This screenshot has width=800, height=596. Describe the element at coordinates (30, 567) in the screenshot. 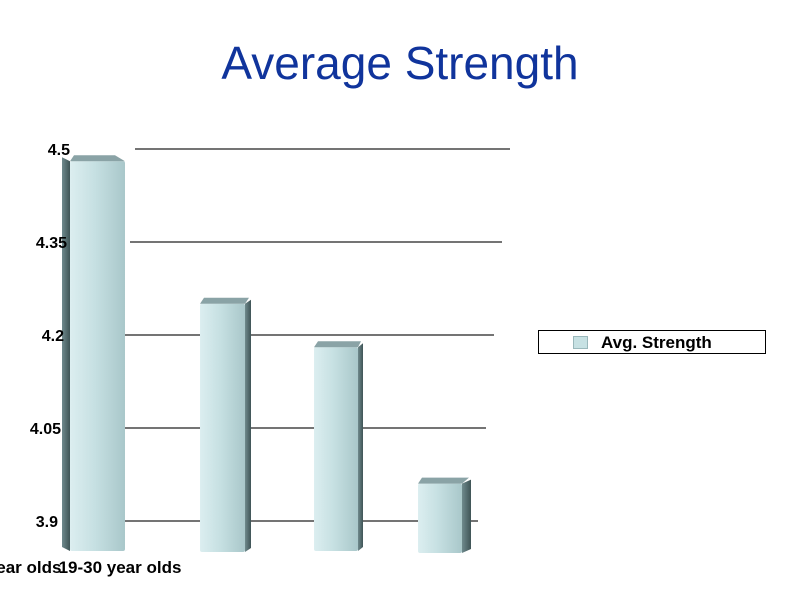

I see `x-category-label: 40-50 year olds` at that location.